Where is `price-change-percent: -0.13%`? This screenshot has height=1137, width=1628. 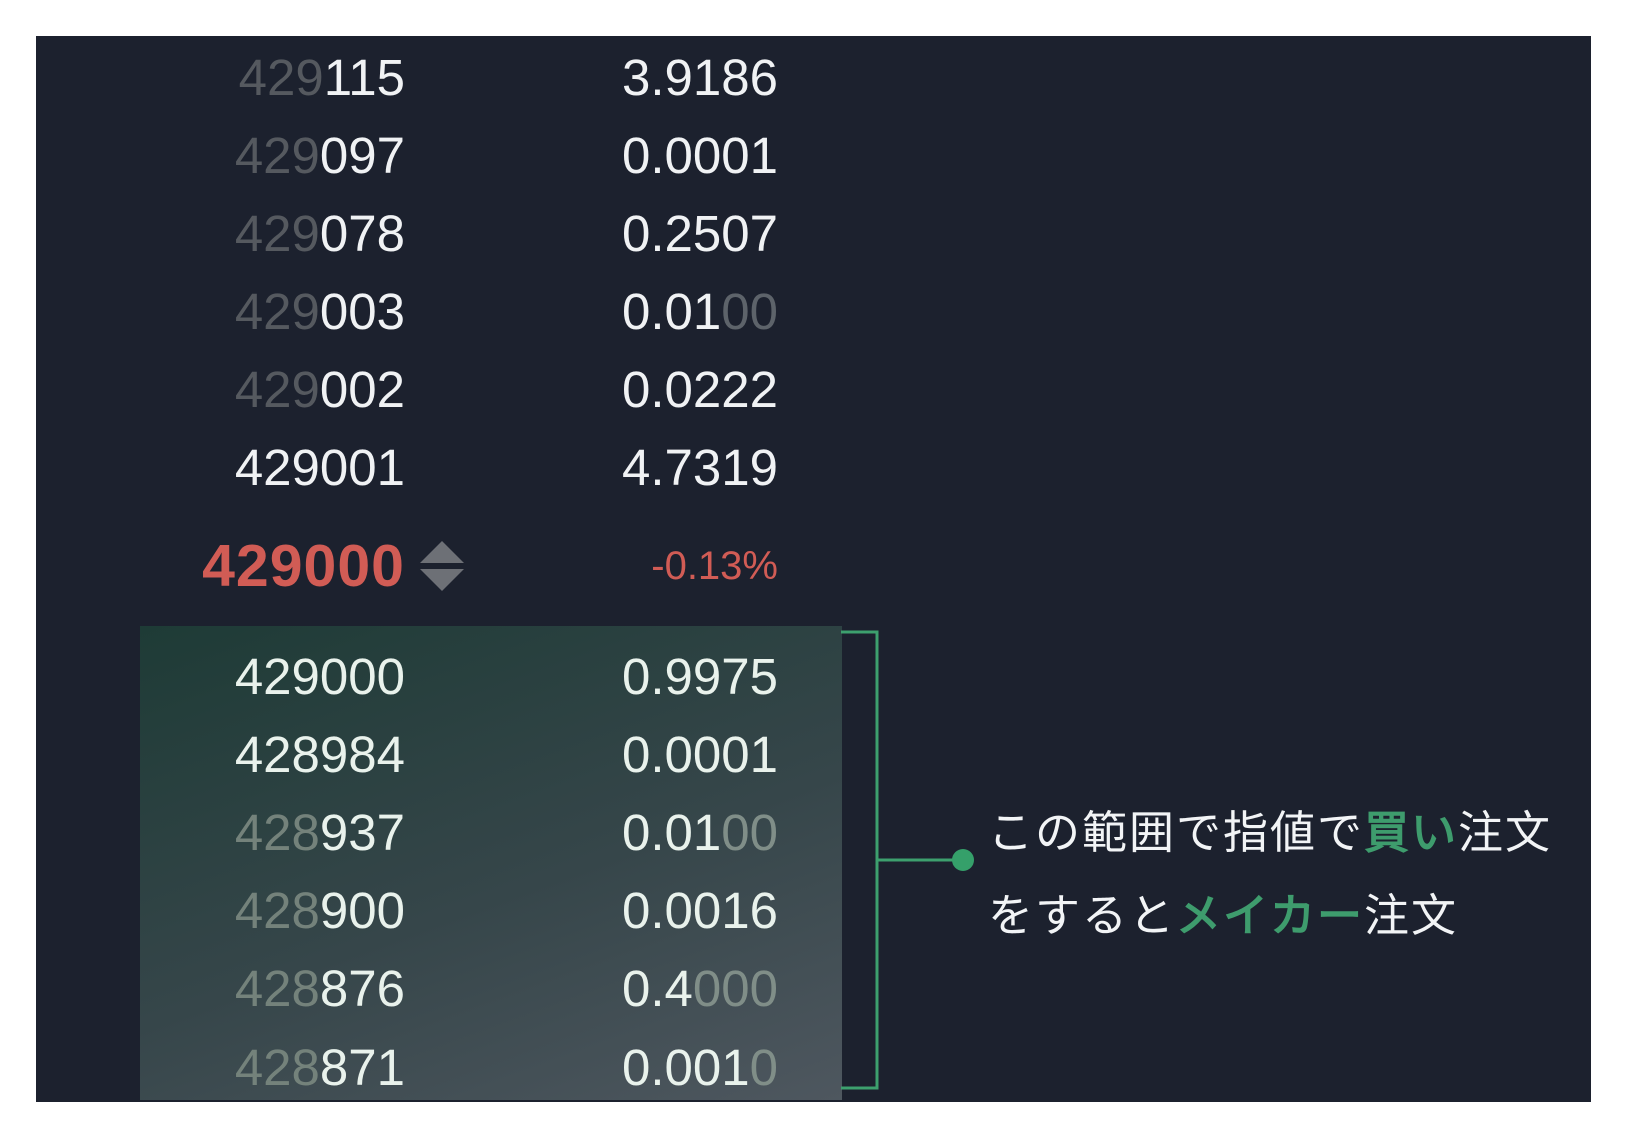 price-change-percent: -0.13% is located at coordinates (714, 565).